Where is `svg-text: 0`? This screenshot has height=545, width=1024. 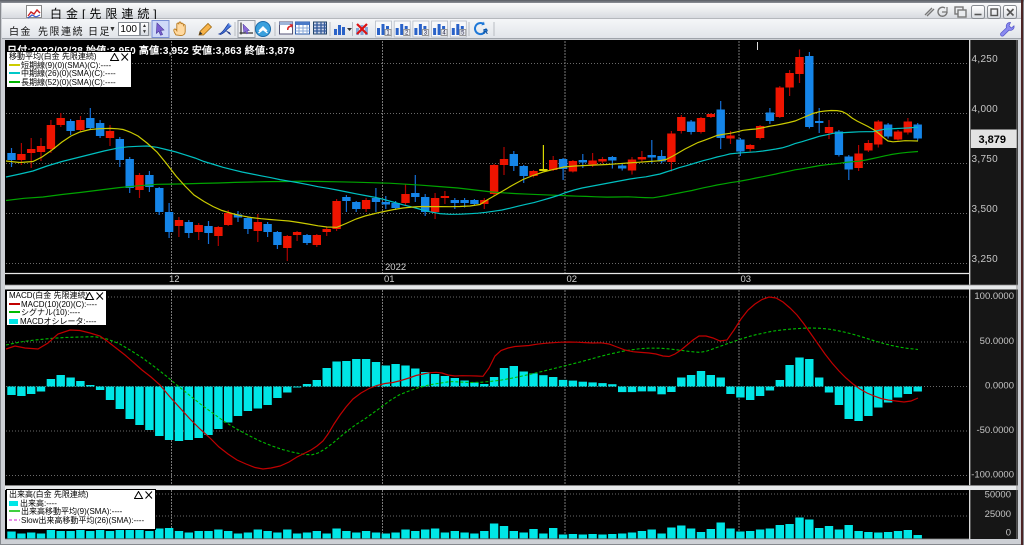 svg-text: 0 is located at coordinates (1008, 533).